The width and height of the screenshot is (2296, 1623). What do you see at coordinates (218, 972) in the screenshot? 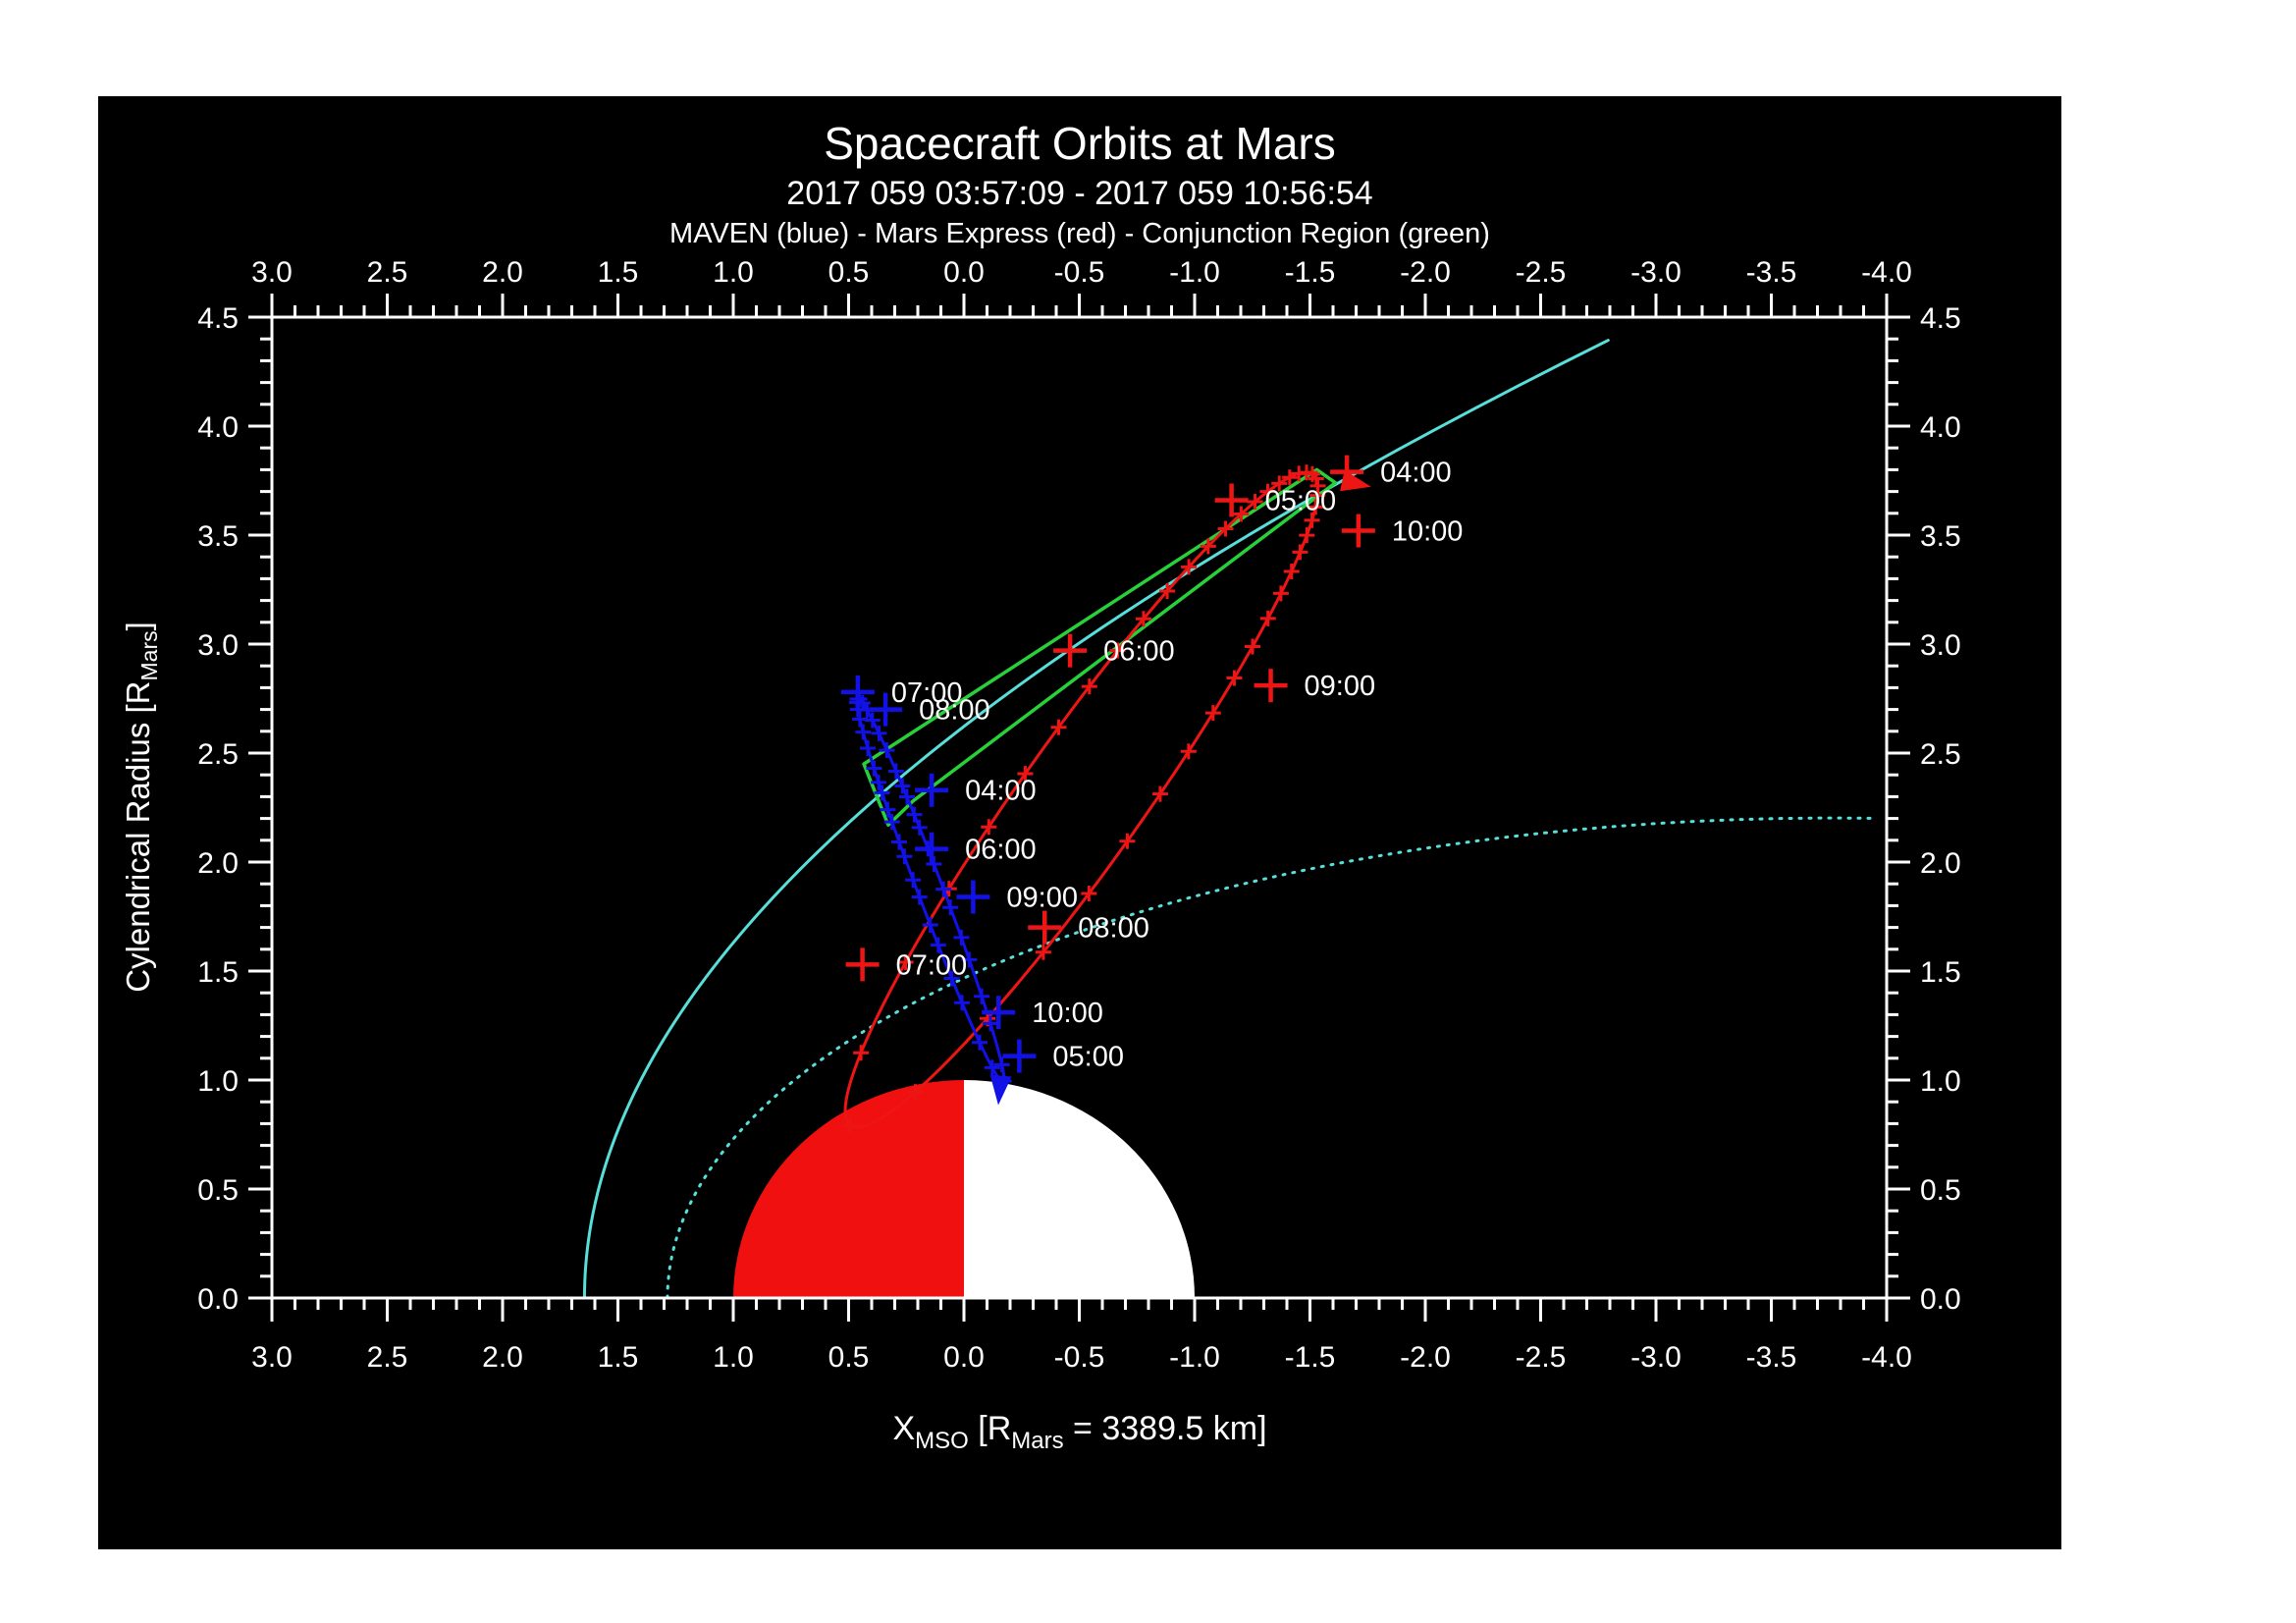
I see `y-tick-label-left: 1.5` at bounding box center [218, 972].